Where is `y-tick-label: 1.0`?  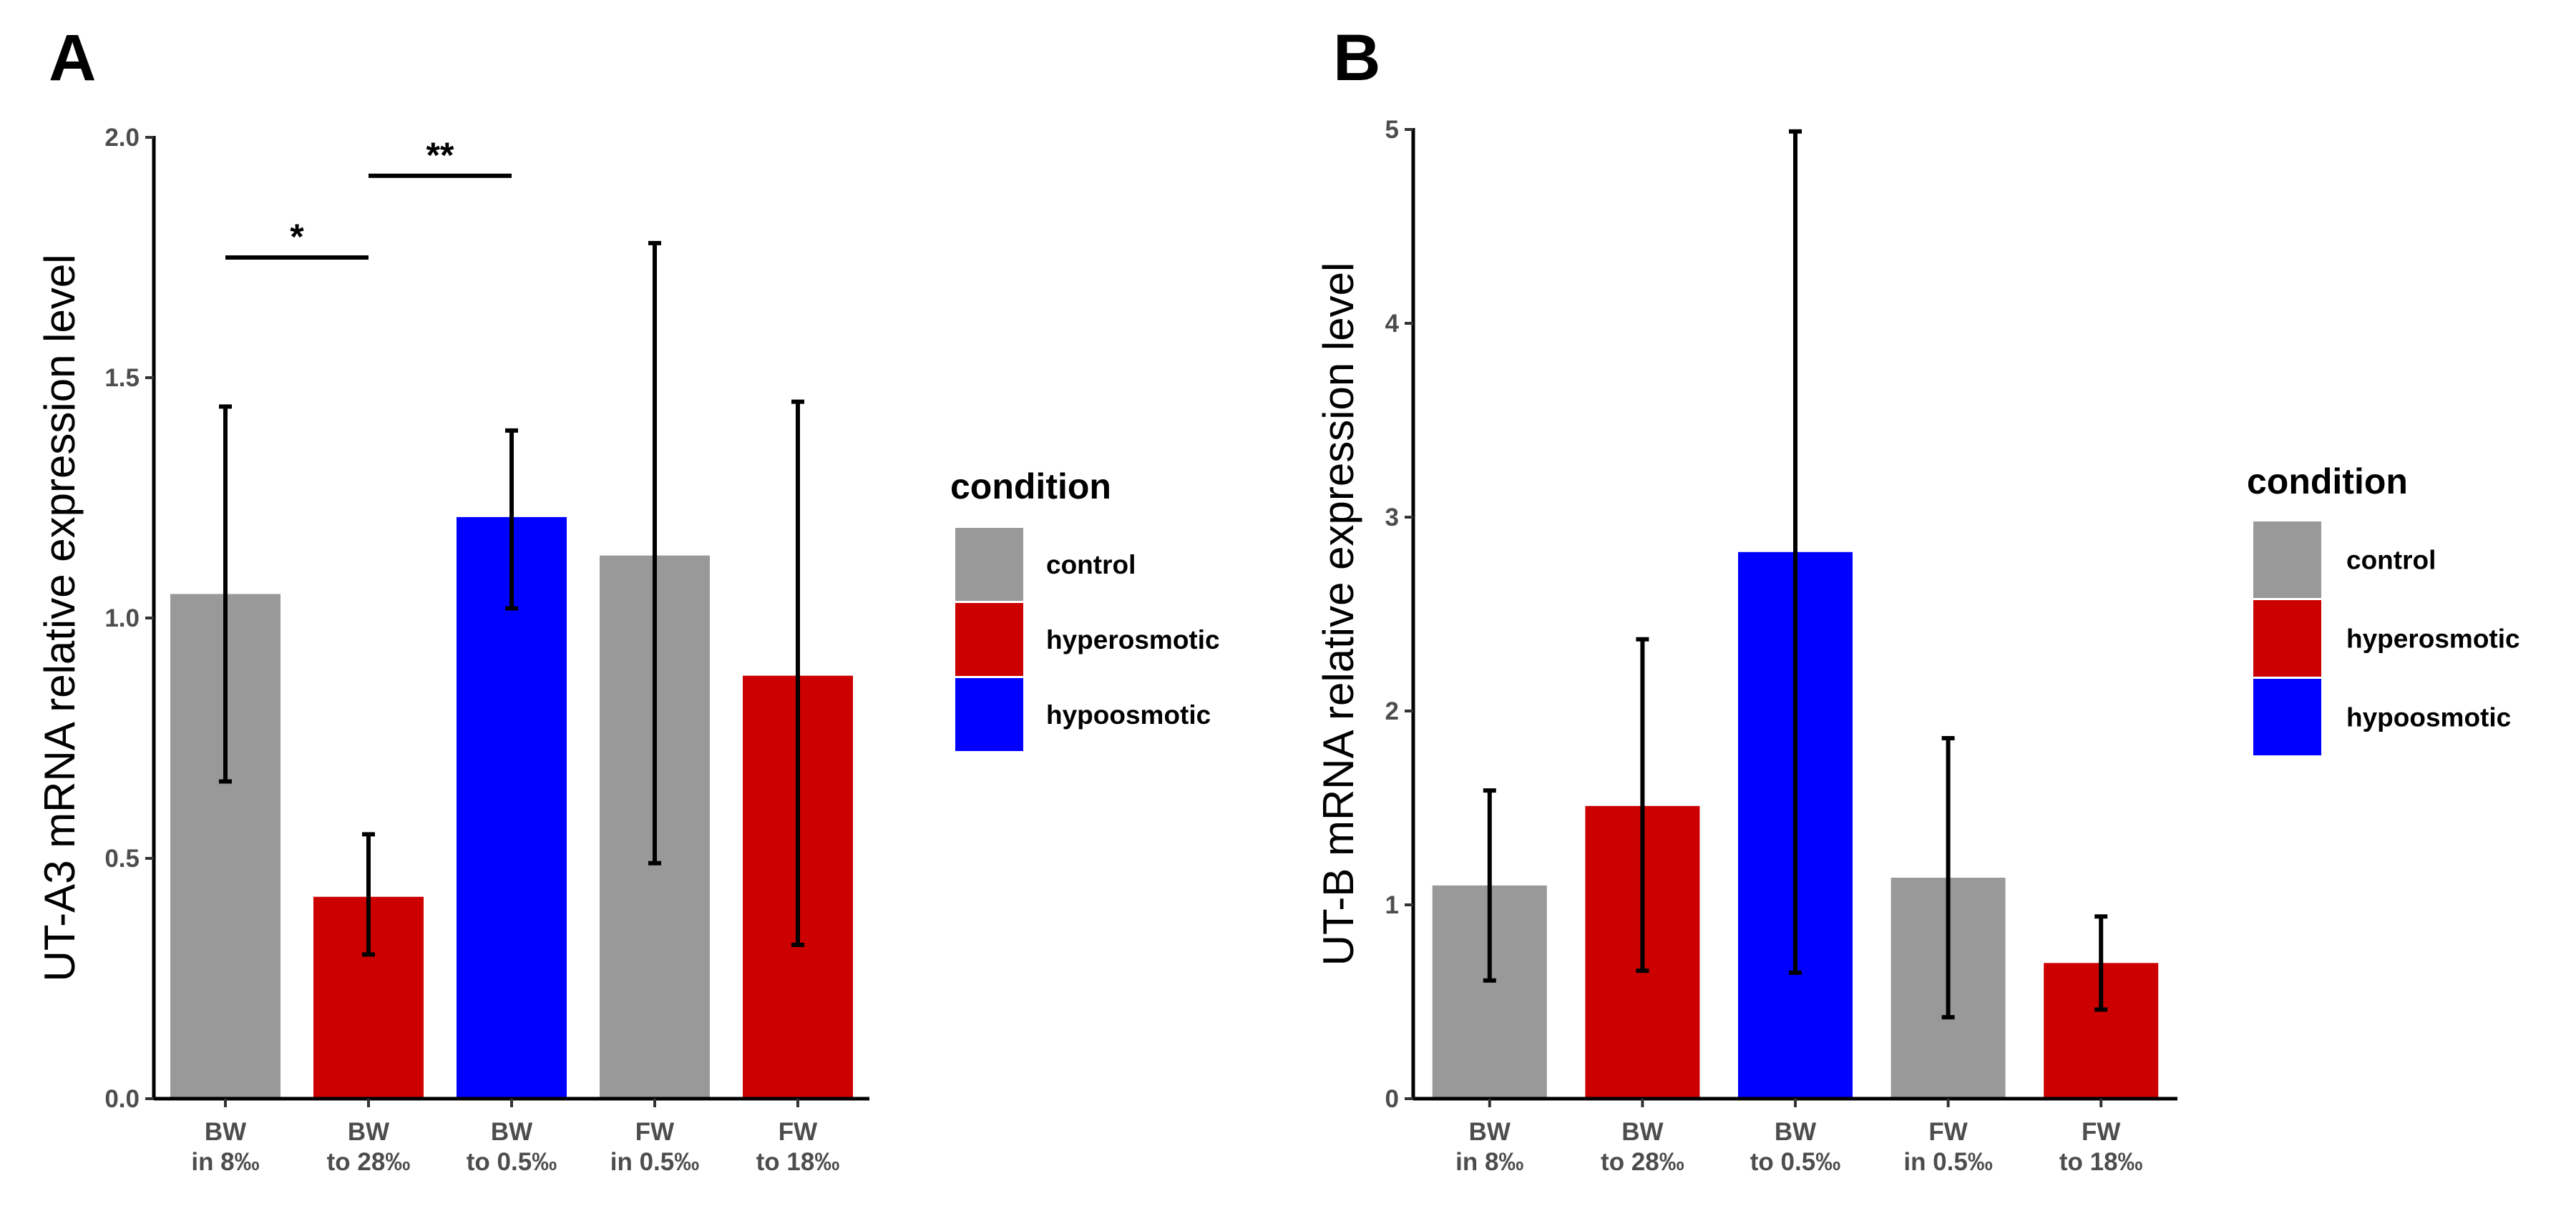 y-tick-label: 1.0 is located at coordinates (122, 618).